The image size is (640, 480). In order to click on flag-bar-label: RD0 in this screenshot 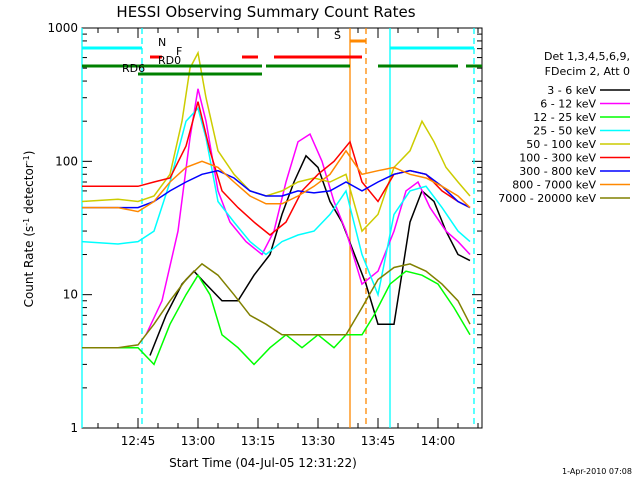, I will do `click(169, 60)`.